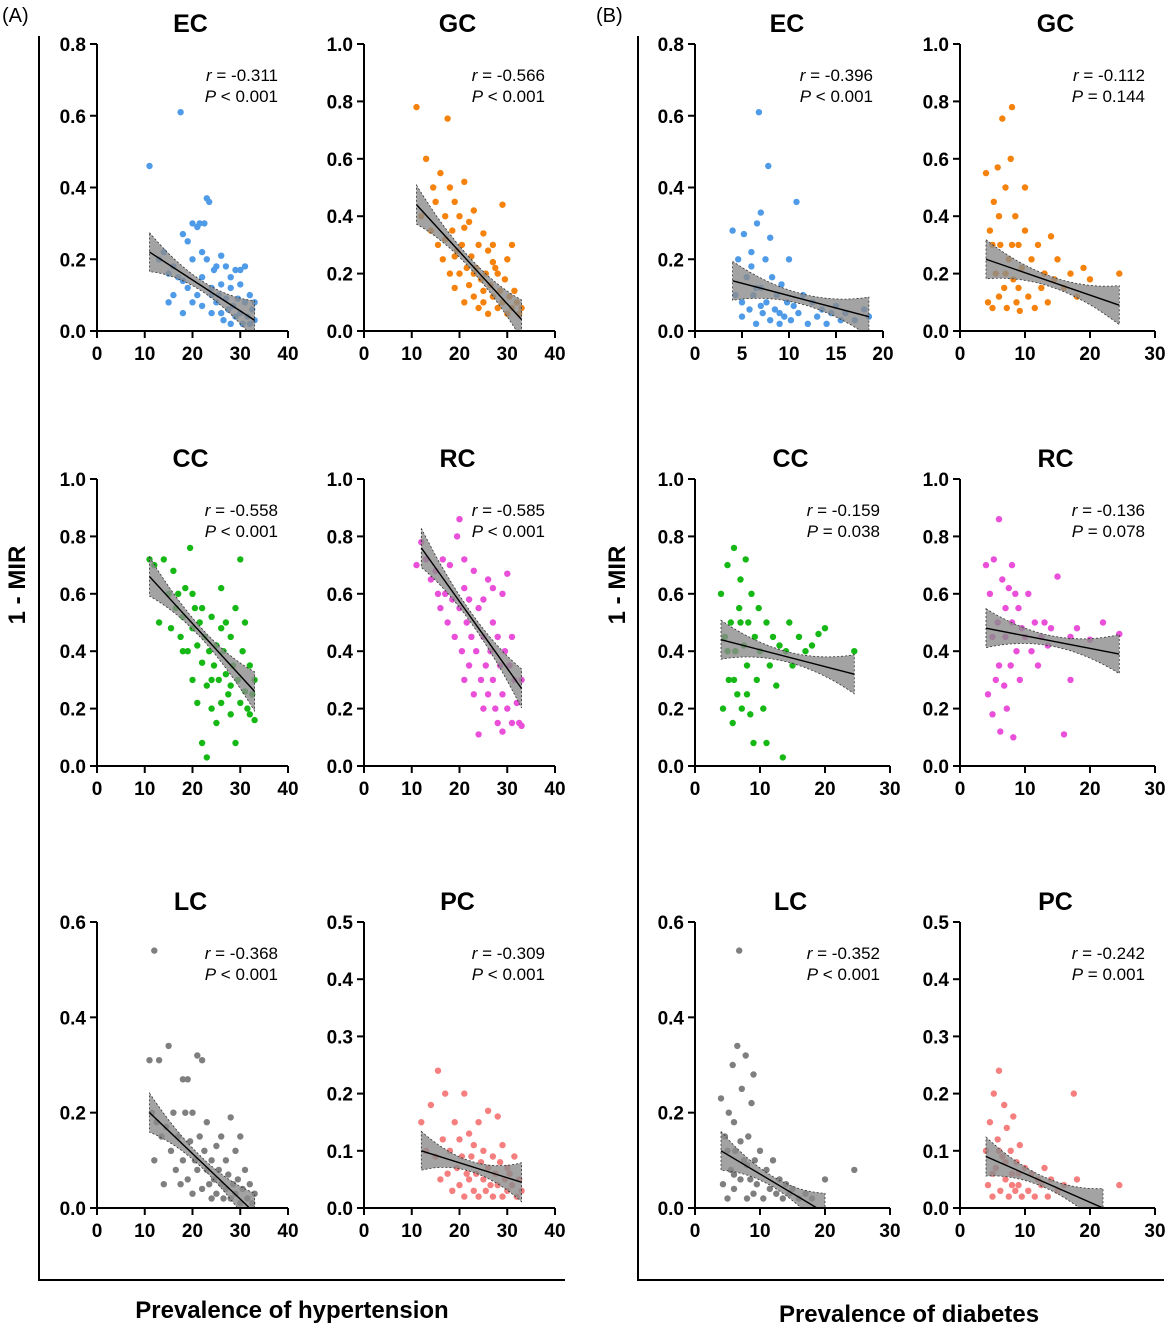 This screenshot has width=1167, height=1333. What do you see at coordinates (936, 923) in the screenshot?
I see `y-tick-label: 0.5` at bounding box center [936, 923].